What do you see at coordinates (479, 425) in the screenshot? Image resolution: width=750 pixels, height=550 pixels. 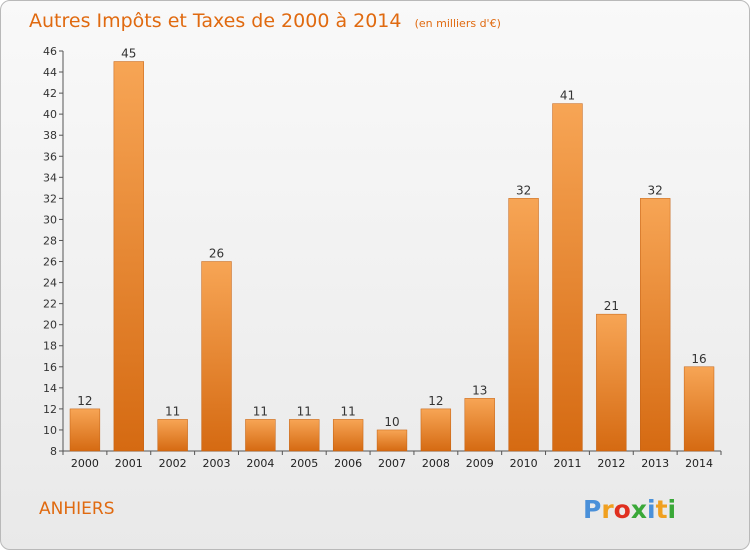 I see `bar-2009` at bounding box center [479, 425].